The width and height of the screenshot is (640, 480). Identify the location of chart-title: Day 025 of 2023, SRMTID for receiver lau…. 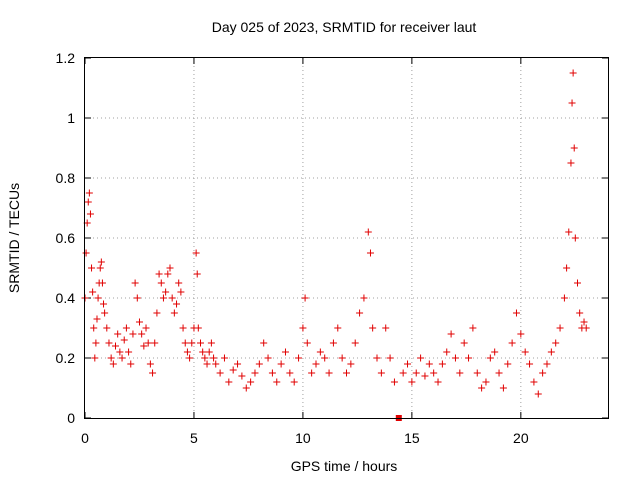
(344, 27).